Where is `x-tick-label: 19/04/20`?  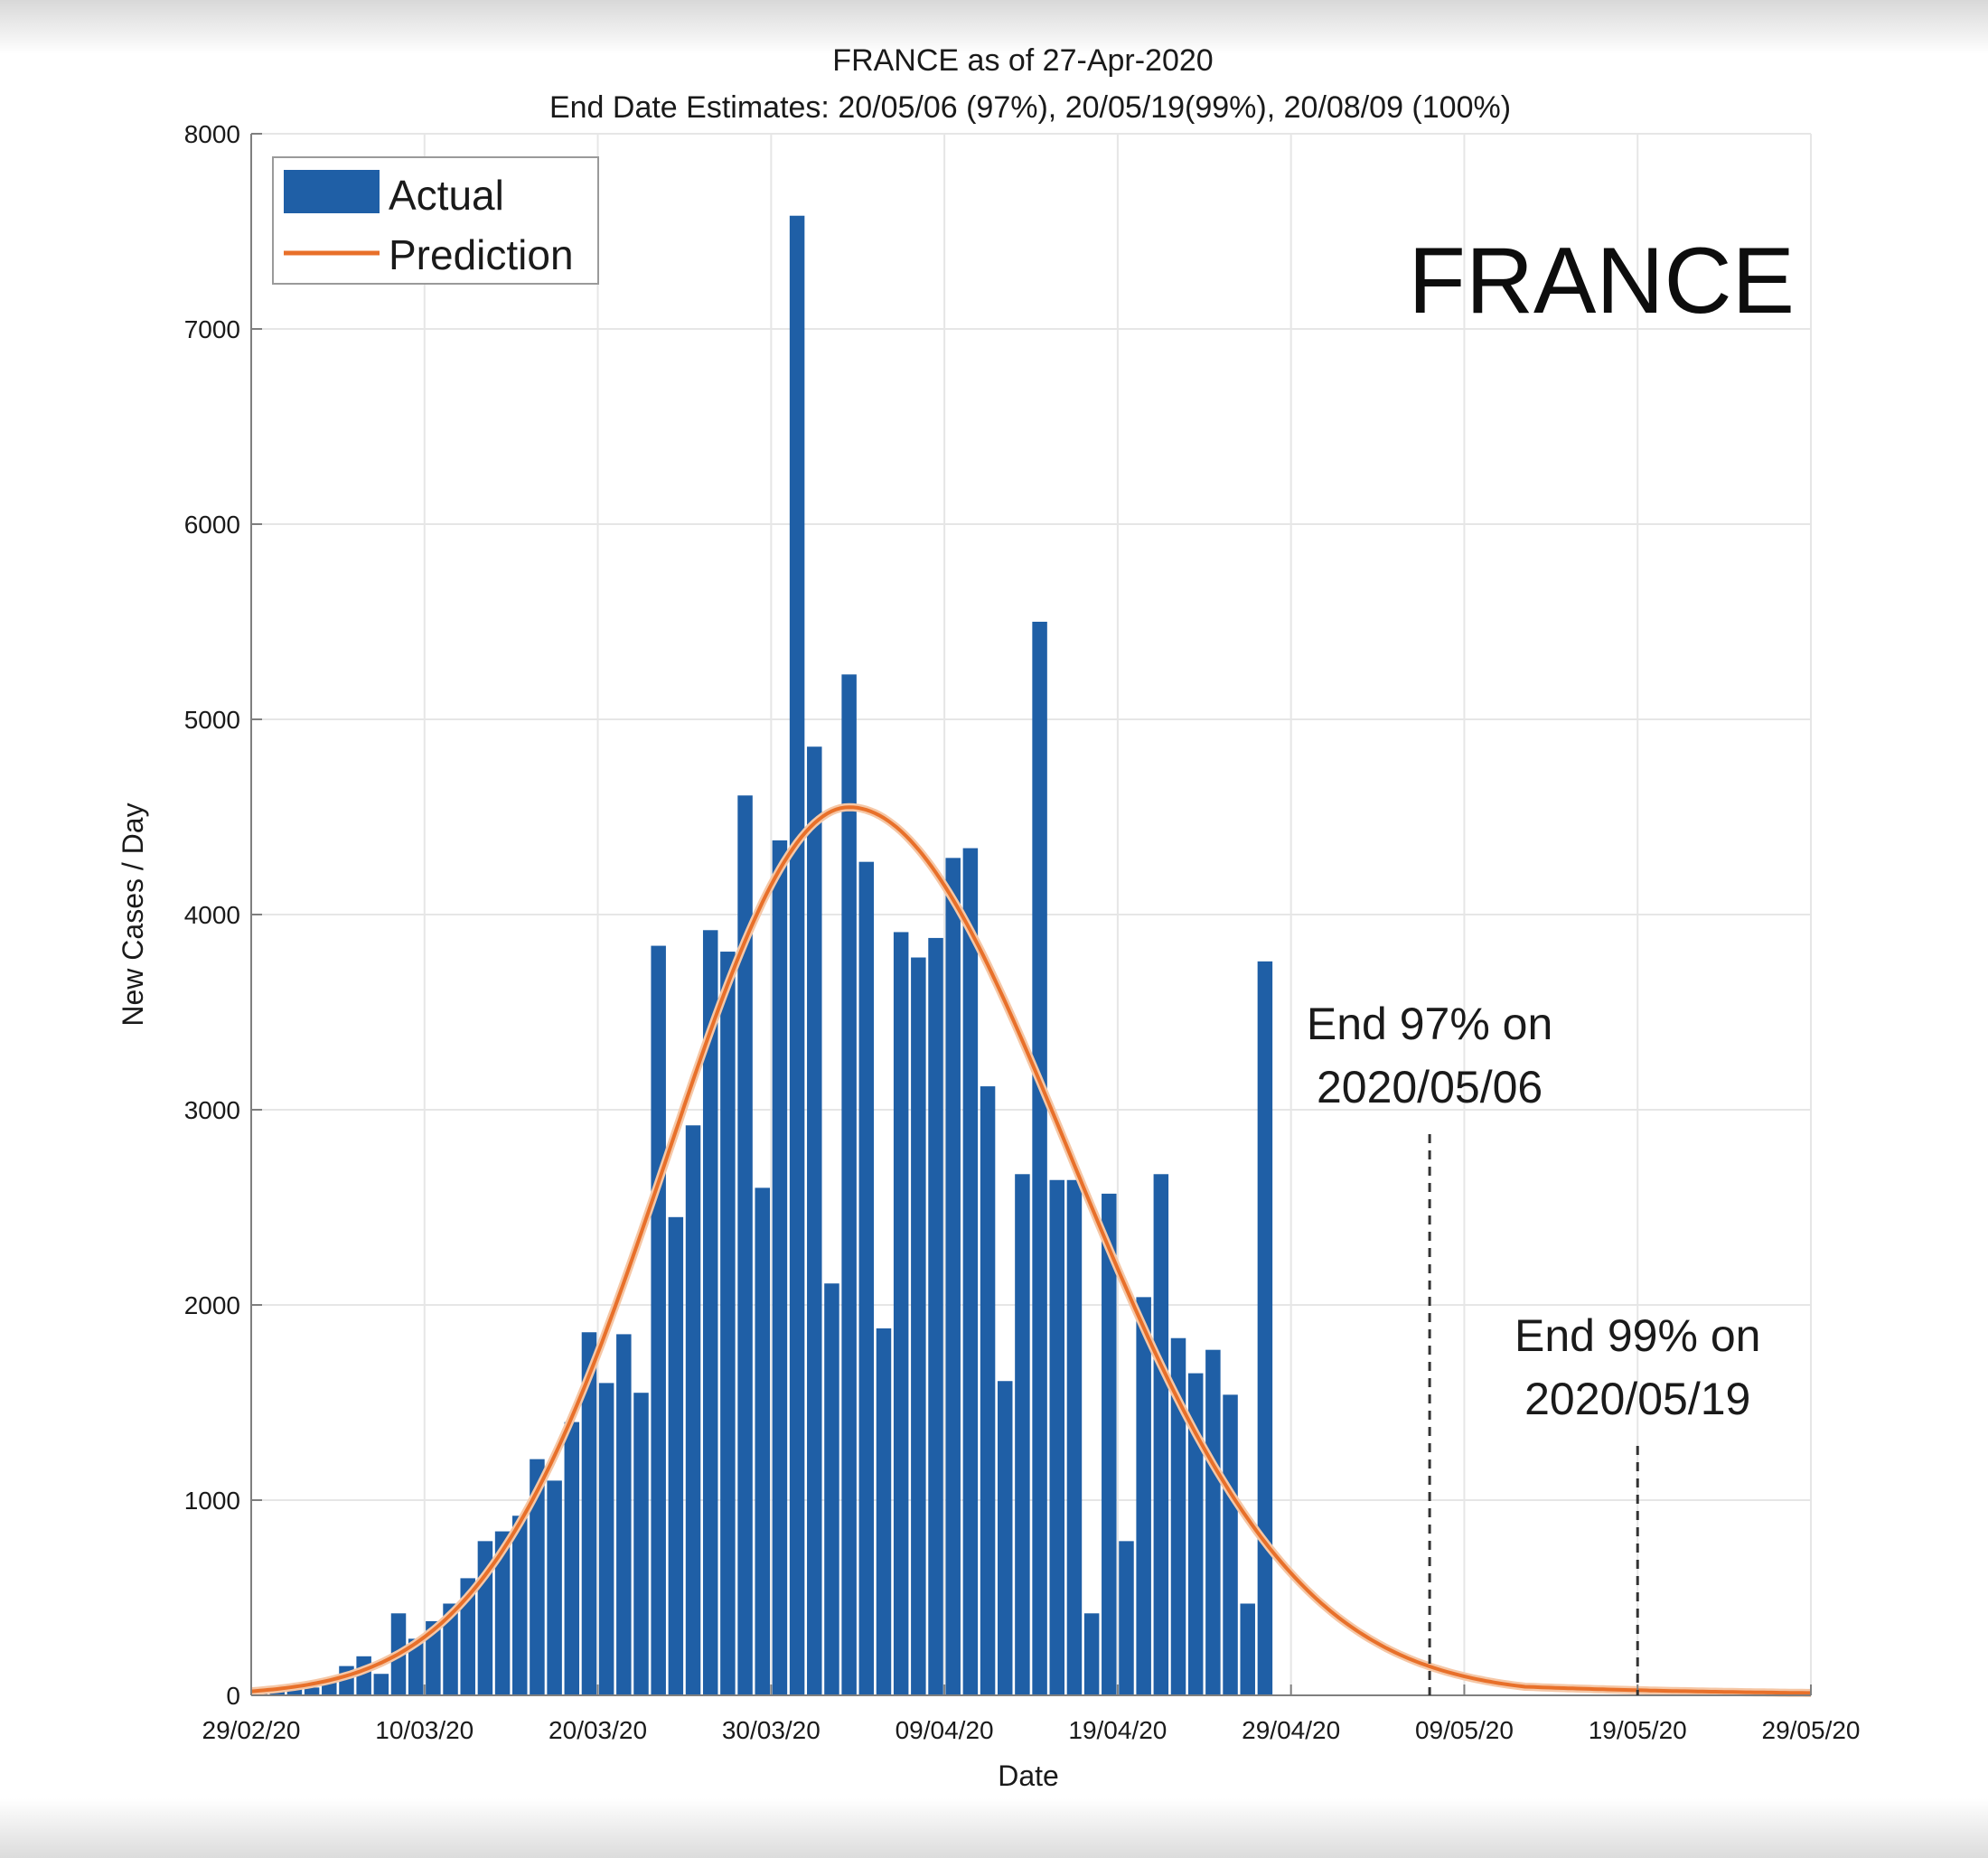 x-tick-label: 19/04/20 is located at coordinates (1117, 1730).